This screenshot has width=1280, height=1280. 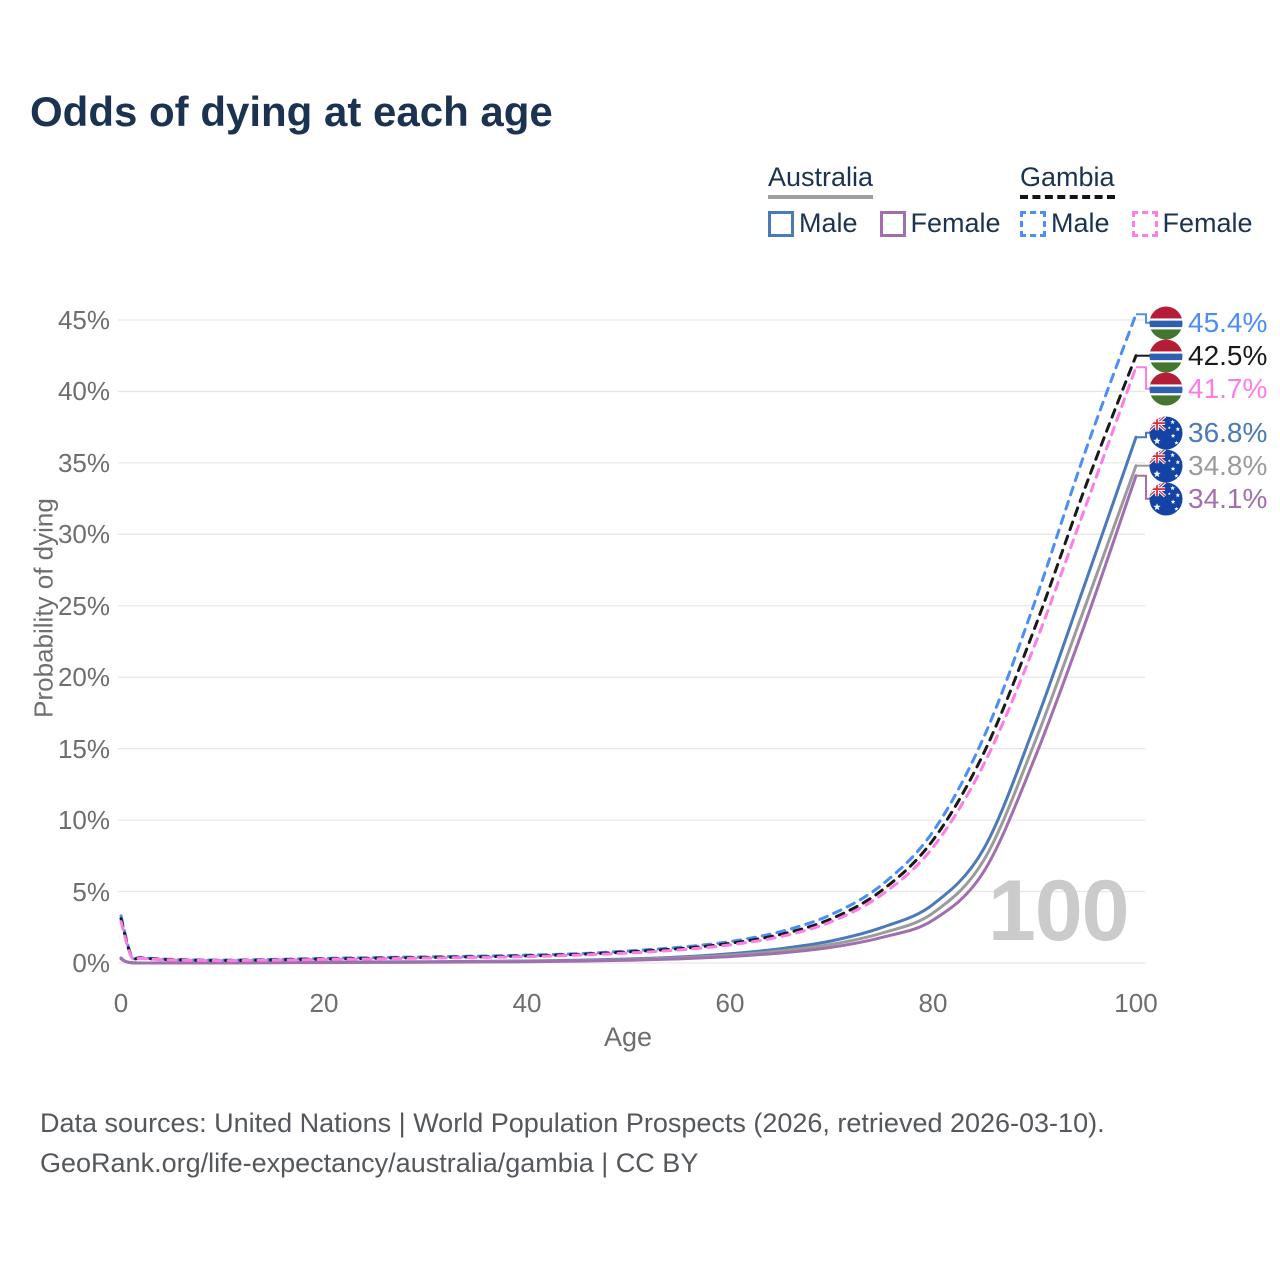 What do you see at coordinates (83, 820) in the screenshot?
I see `y-tick-label: 10%` at bounding box center [83, 820].